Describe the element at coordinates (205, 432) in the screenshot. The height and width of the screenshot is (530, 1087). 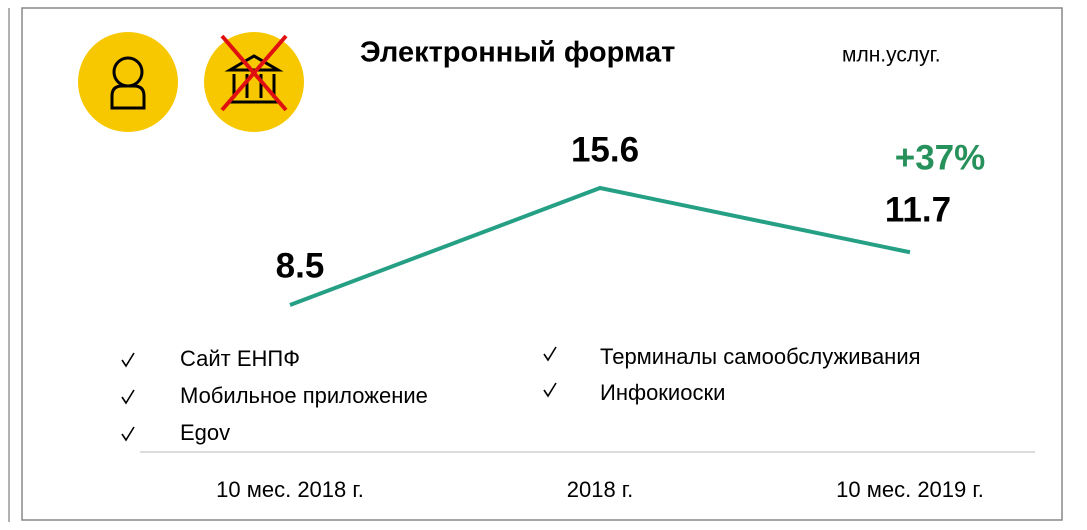
I see `channel-item: Egov` at that location.